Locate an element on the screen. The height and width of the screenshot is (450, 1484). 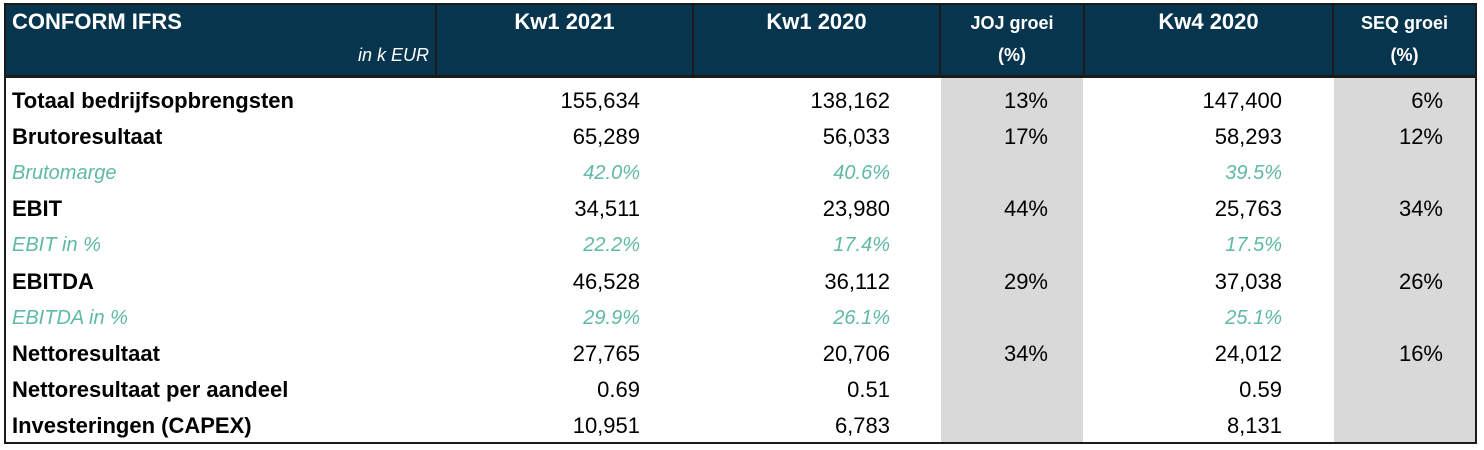
cell-kw4-2020: 0.59 is located at coordinates (1260, 389).